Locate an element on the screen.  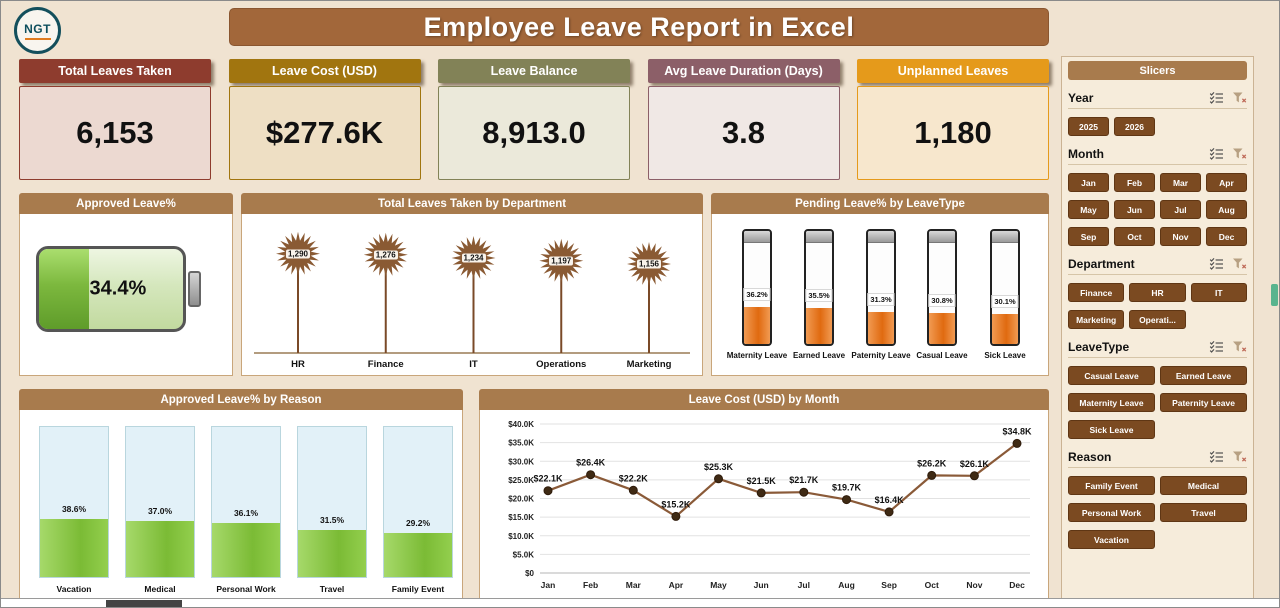
panel-title: Pending Leave% by LeaveType is located at coordinates (880, 203).